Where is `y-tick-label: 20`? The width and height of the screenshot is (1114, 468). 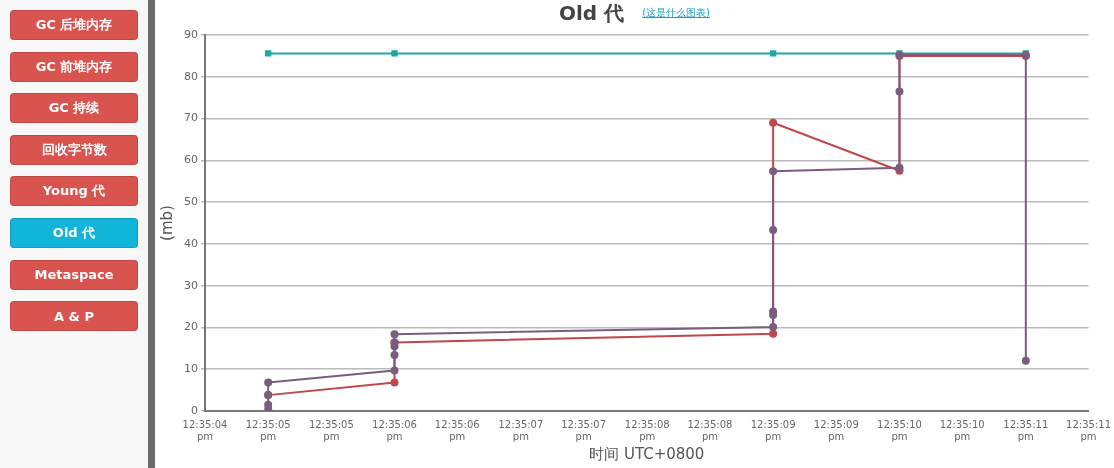
y-tick-label: 20 is located at coordinates (191, 327).